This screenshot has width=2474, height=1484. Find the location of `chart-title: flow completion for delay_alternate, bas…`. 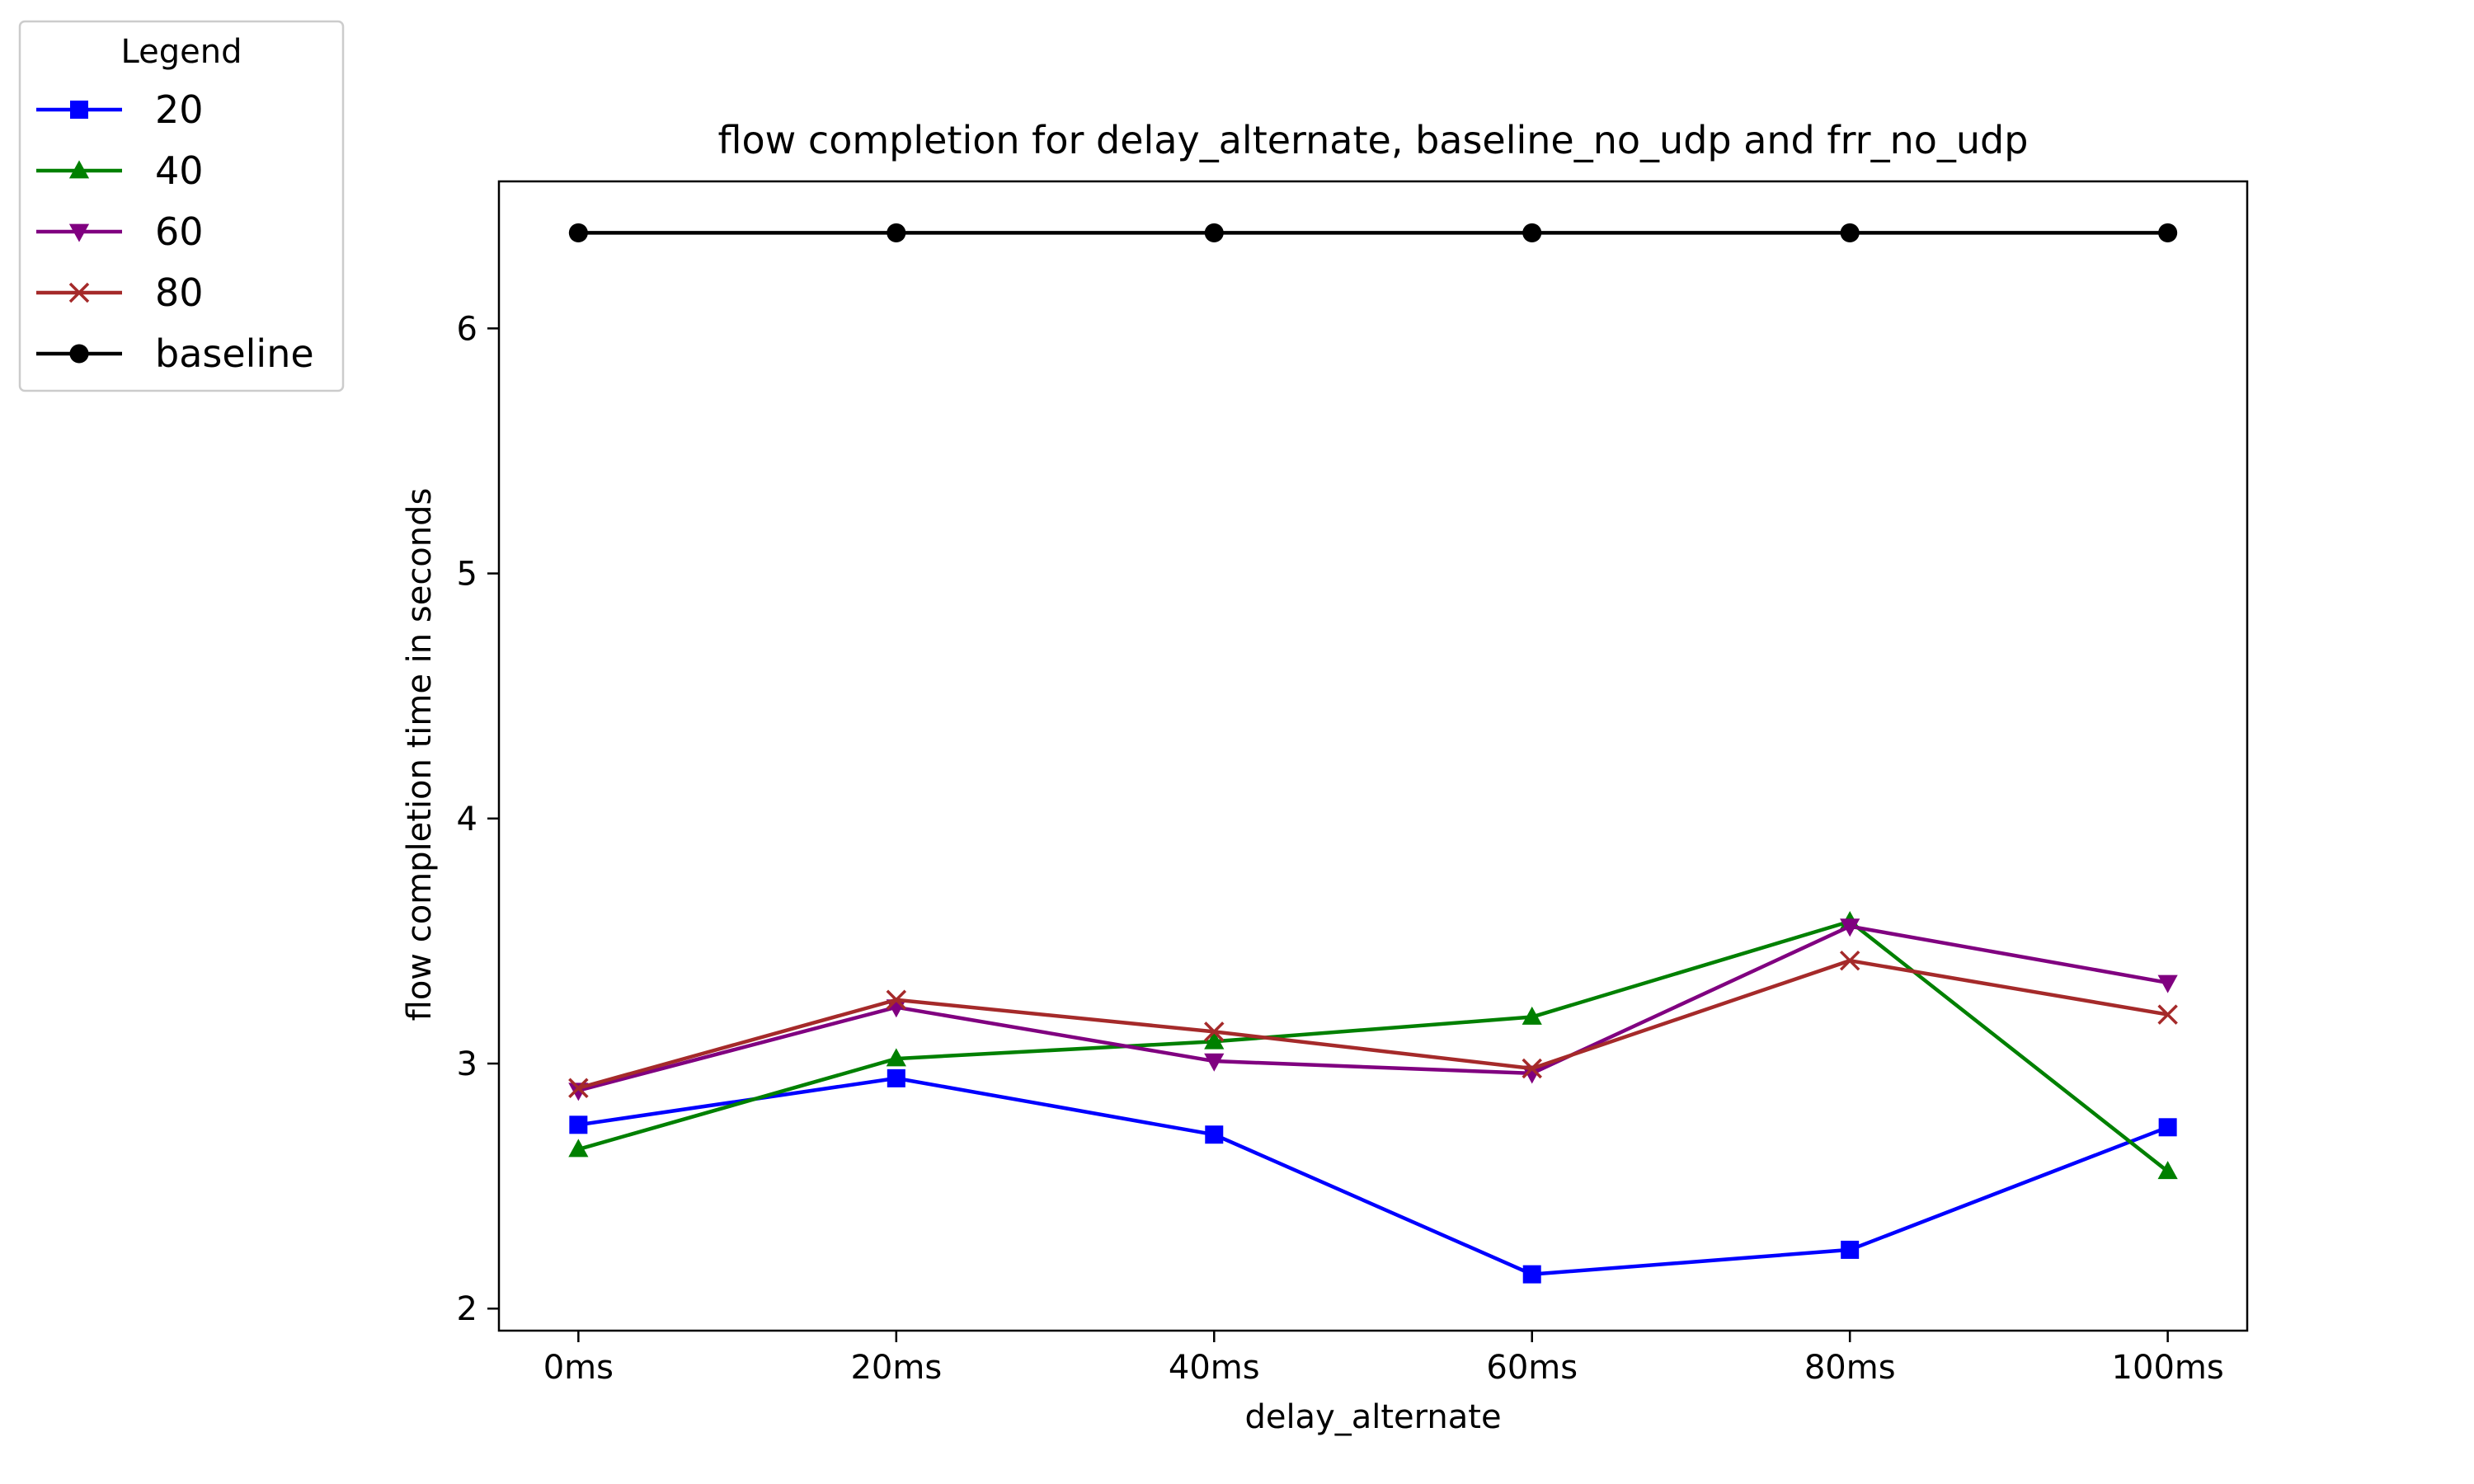

chart-title: flow completion for delay_alternate, bas… is located at coordinates (1373, 140).